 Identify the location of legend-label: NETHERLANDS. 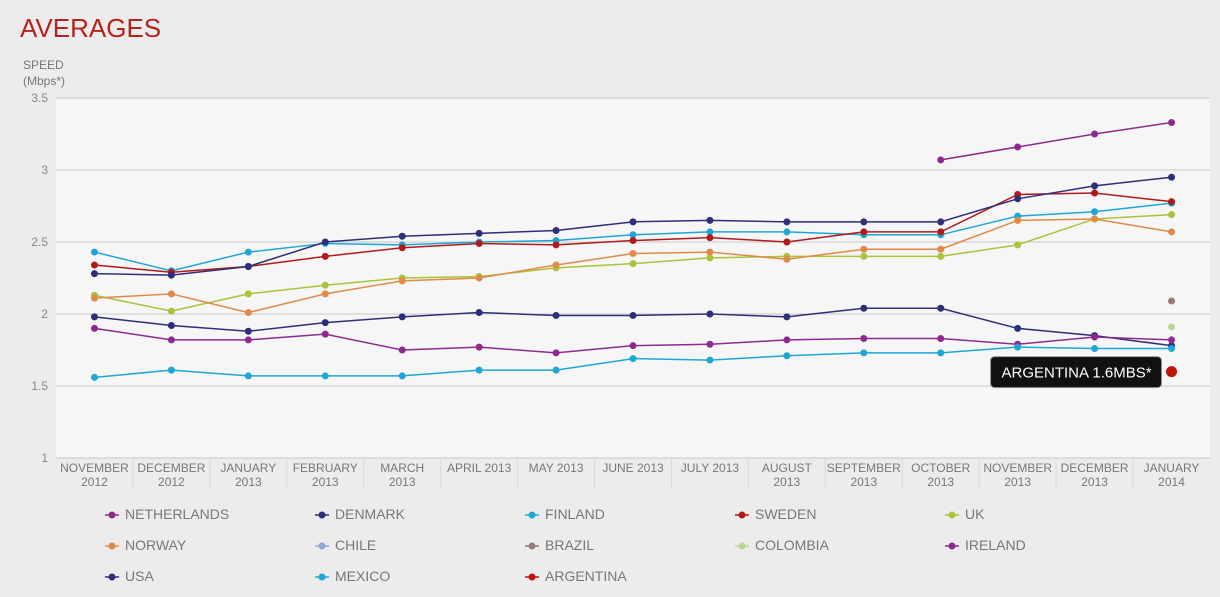
(177, 514).